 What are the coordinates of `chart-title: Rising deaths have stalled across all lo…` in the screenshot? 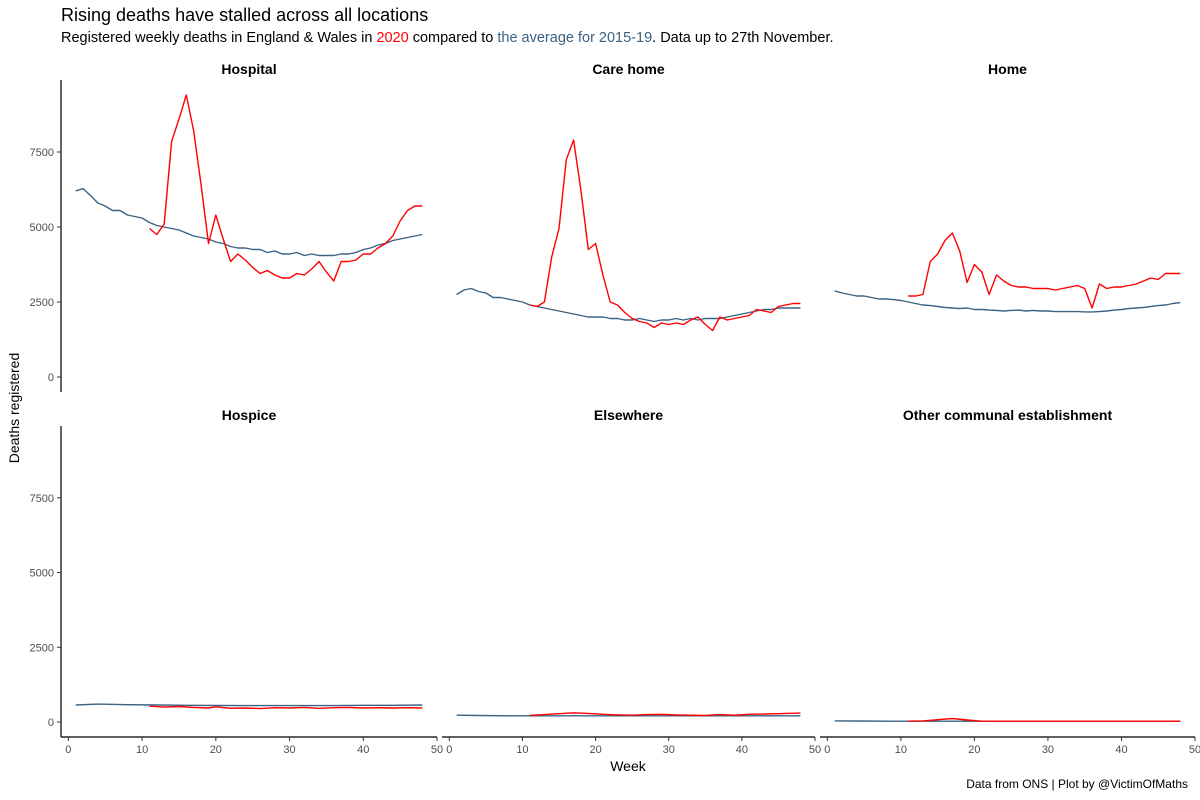 It's located at (245, 15).